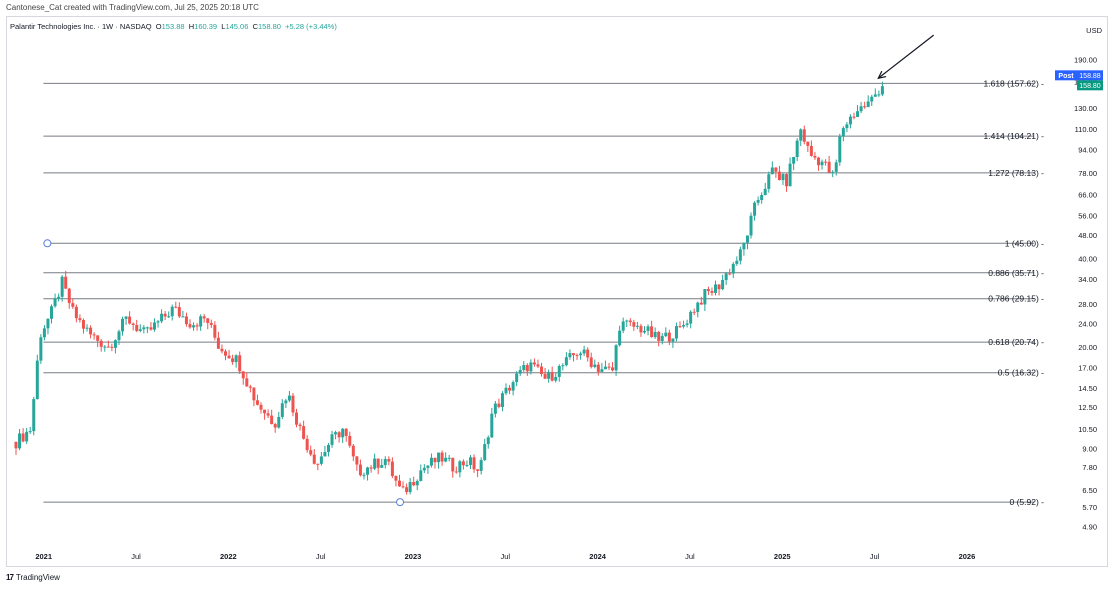  I want to click on price-tags: Post 158.88 158.80, so click(1079, 80).